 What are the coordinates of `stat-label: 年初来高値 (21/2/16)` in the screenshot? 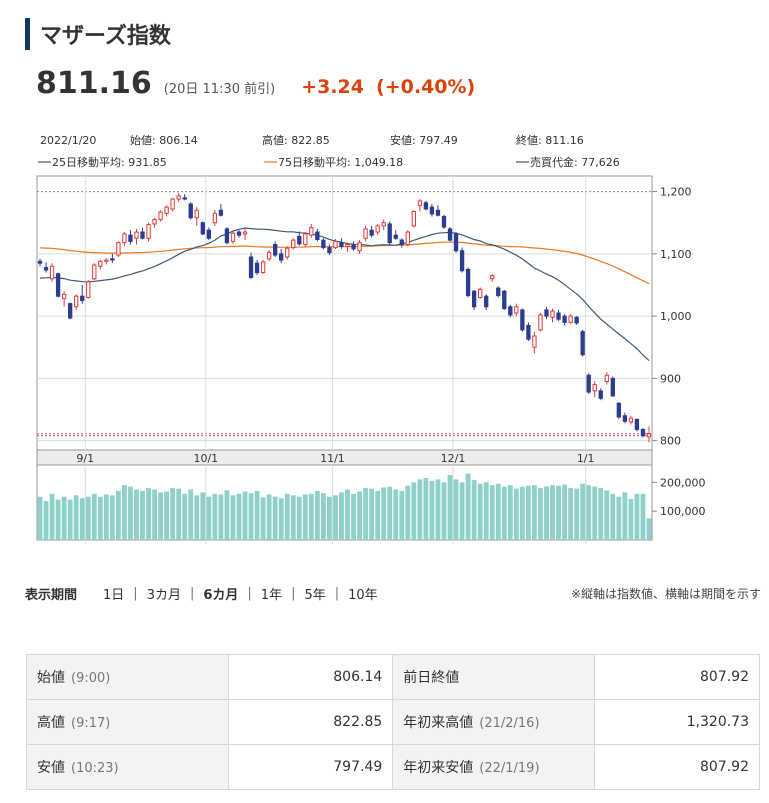 It's located at (494, 722).